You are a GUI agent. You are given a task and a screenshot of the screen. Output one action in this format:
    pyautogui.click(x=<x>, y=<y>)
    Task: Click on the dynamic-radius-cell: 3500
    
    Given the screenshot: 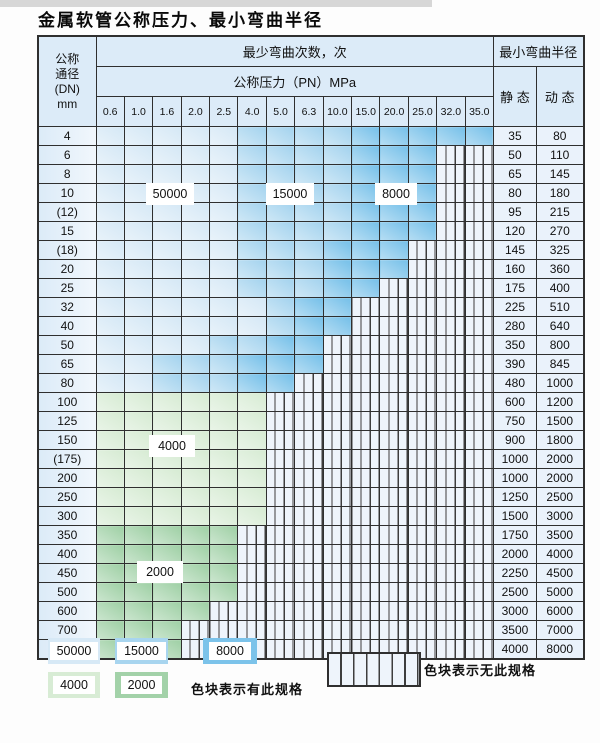 What is the action you would take?
    pyautogui.click(x=560, y=535)
    